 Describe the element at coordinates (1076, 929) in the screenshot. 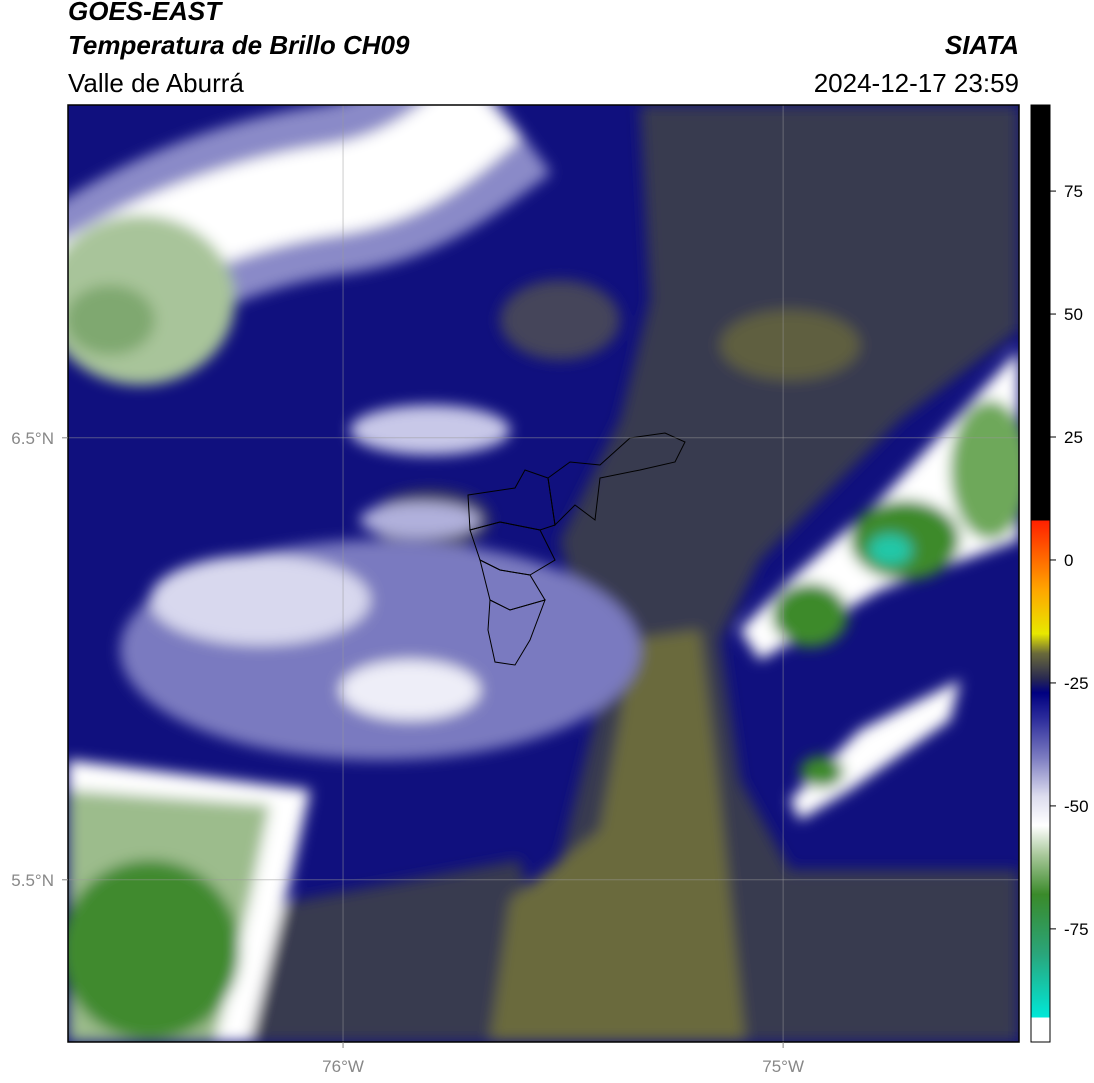

I see `colorbar-tick-label: -75` at that location.